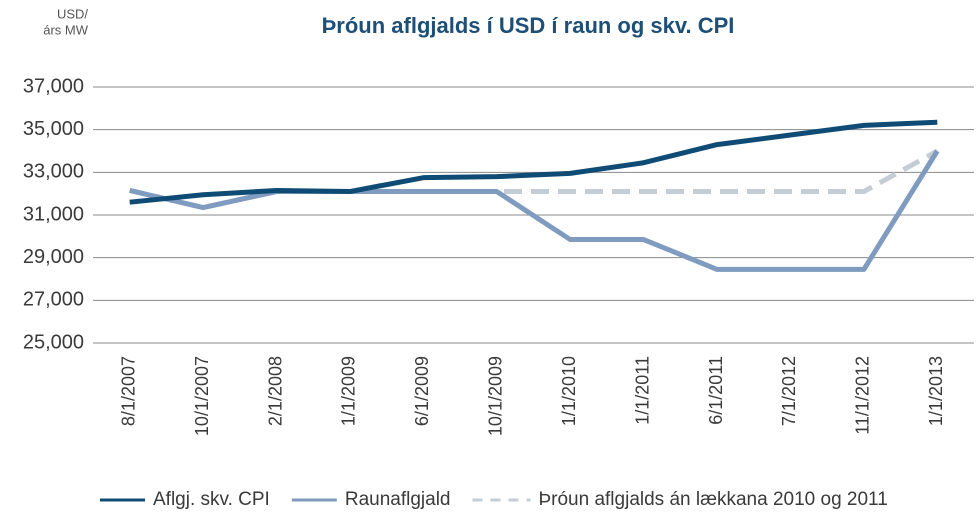 This screenshot has width=980, height=517. What do you see at coordinates (128, 391) in the screenshot?
I see `x-tick-label: 8/1/2007` at bounding box center [128, 391].